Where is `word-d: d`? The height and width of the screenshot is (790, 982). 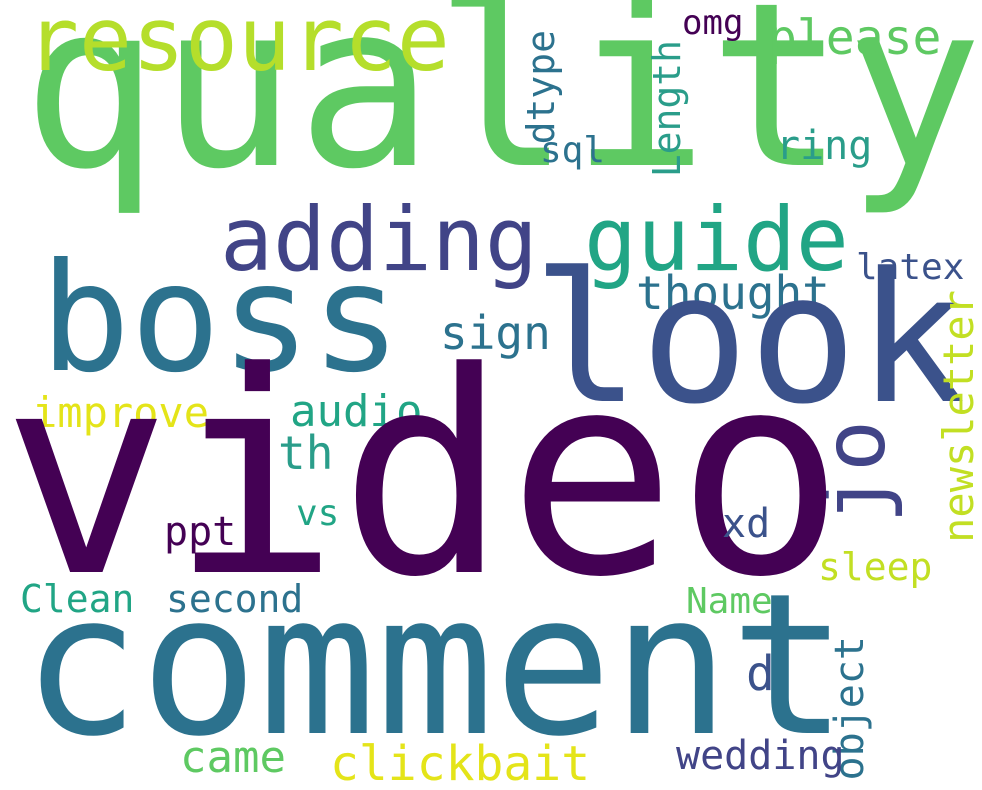
word-d: d is located at coordinates (760, 674).